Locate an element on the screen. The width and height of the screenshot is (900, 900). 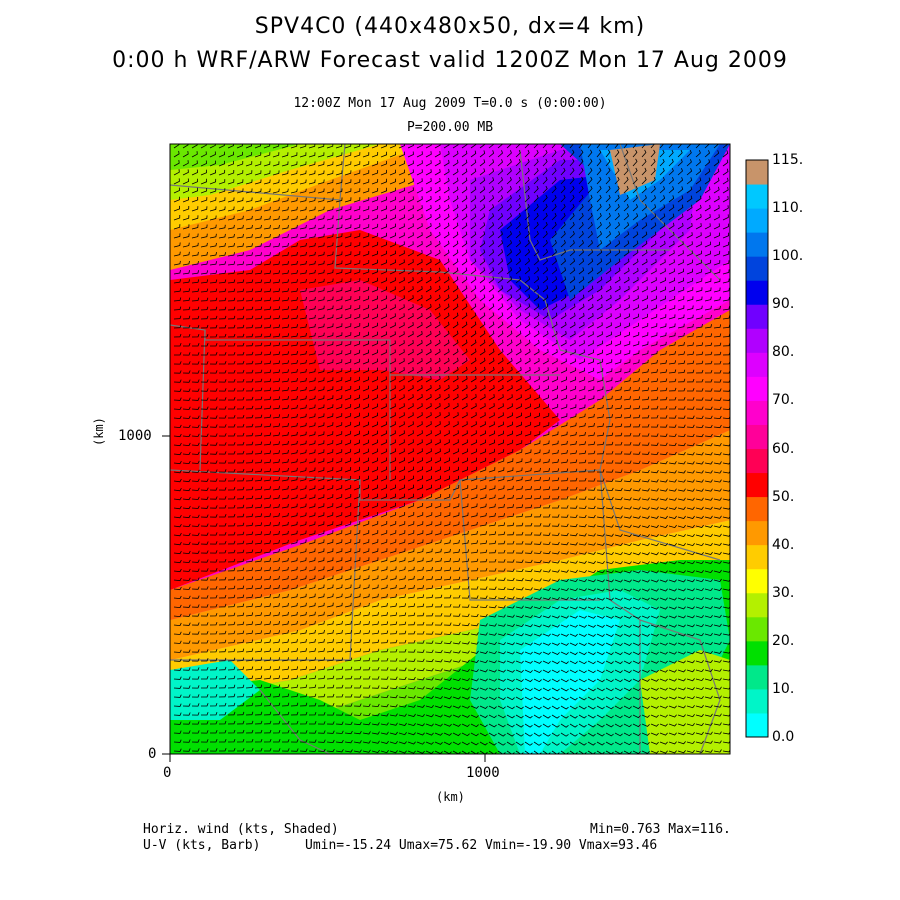
valid-time-line: 12:00Z Mon 17 Aug 2009 T=0.0 s (0:00:00) is located at coordinates (450, 103).